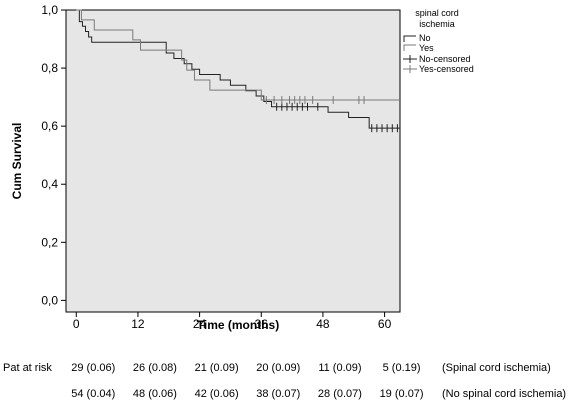 This screenshot has width=574, height=405. I want to click on risk-table-cell: 42 (0.06), so click(217, 394).